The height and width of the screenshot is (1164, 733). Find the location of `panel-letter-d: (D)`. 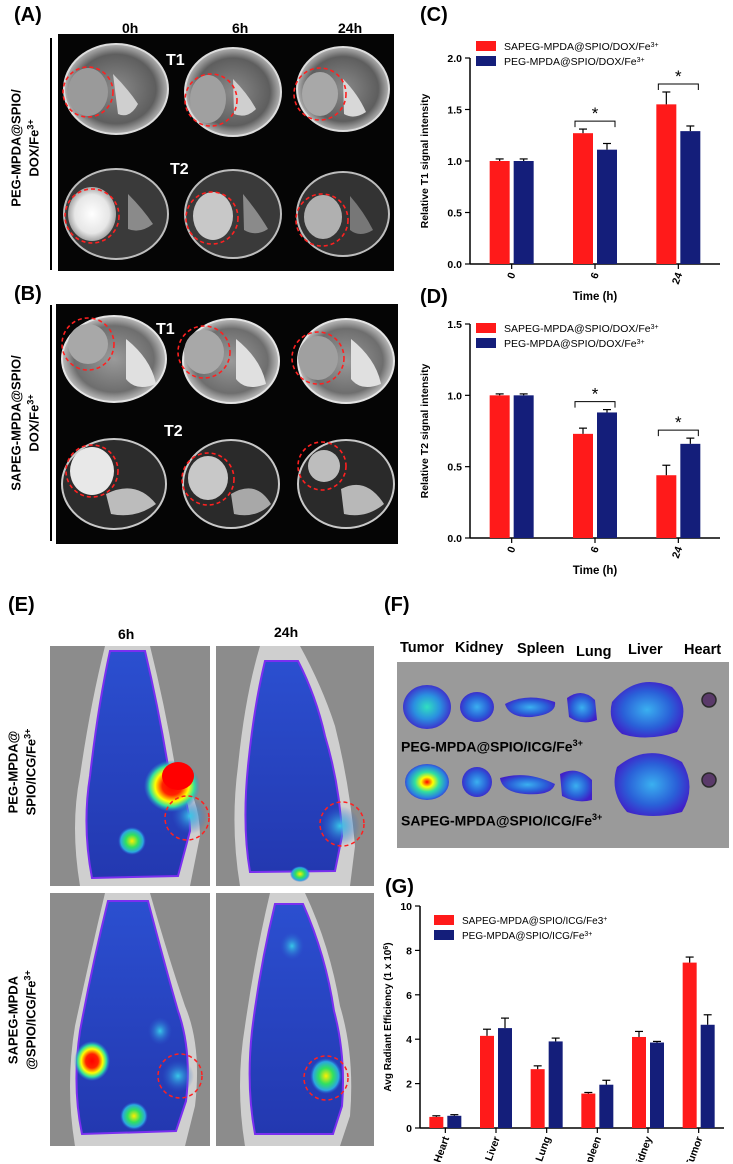

panel-letter-d: (D) is located at coordinates (434, 297).